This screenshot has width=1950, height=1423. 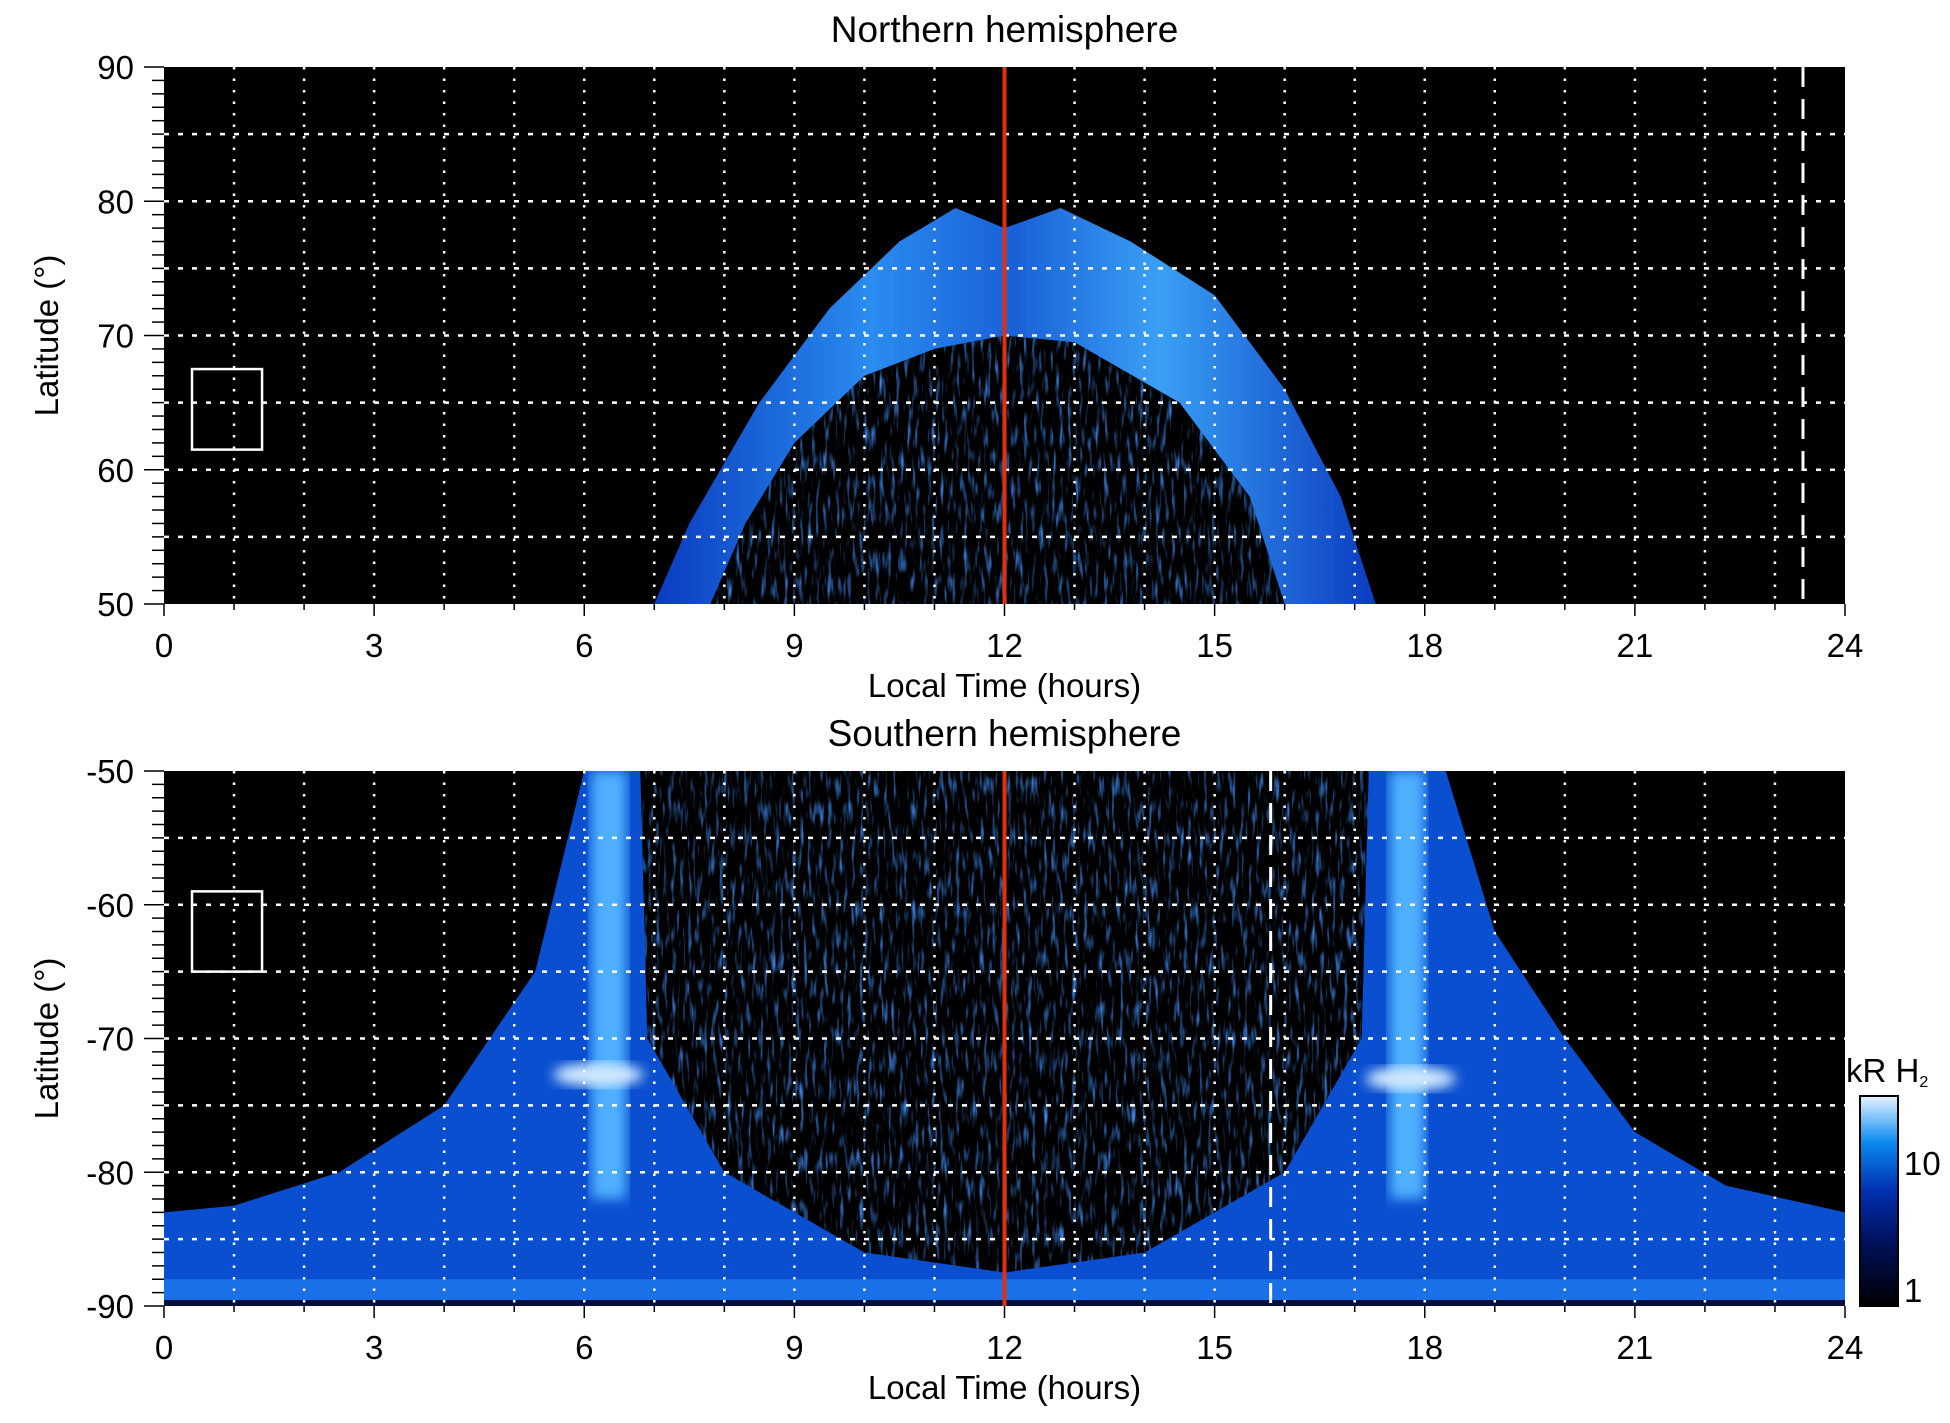 I want to click on y-tick-label: -80, so click(x=110, y=1172).